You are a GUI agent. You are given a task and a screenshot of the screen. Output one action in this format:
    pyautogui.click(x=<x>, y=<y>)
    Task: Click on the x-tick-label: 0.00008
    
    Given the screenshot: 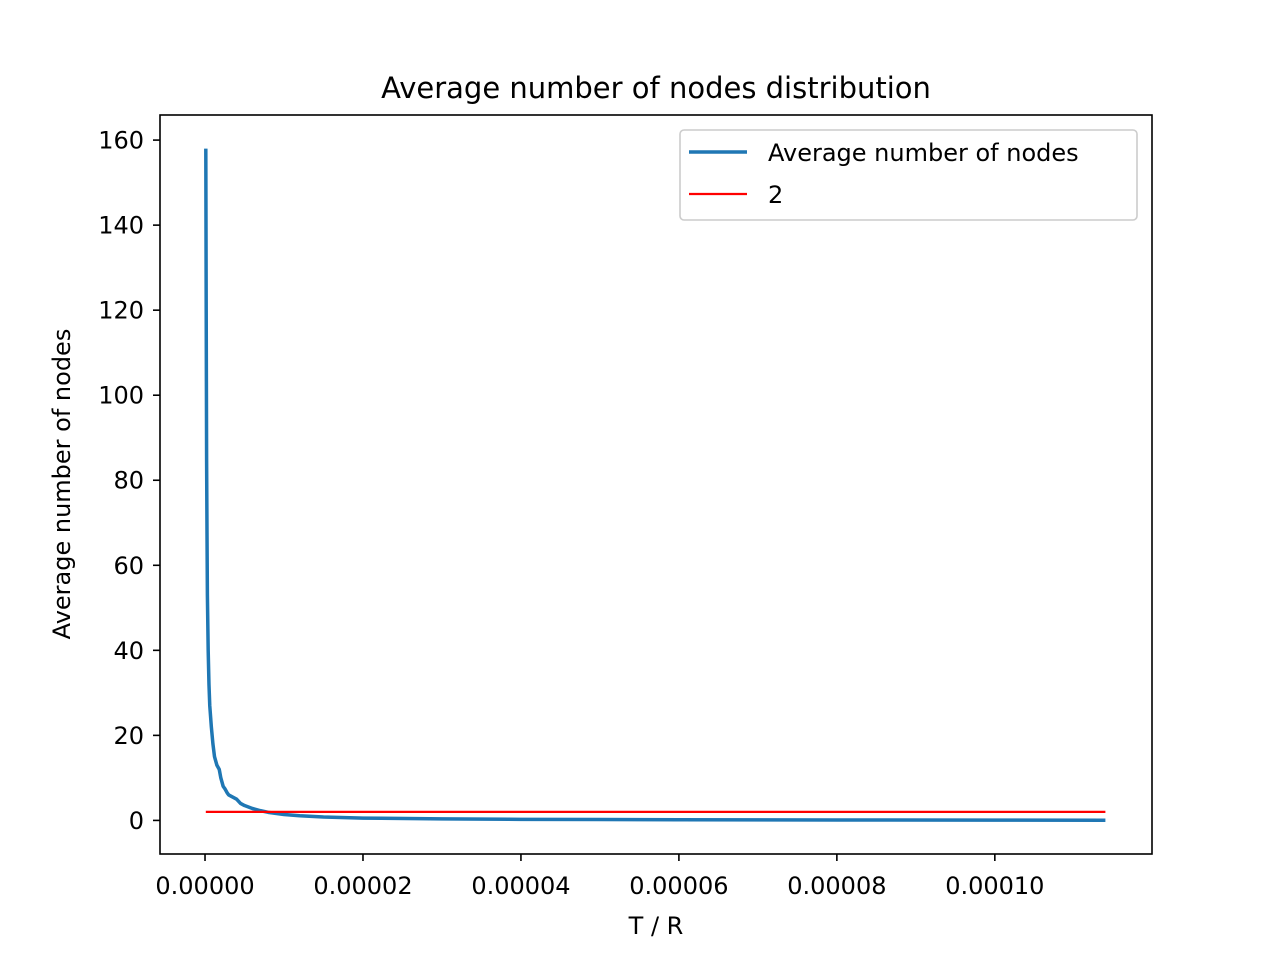 What is the action you would take?
    pyautogui.click(x=836, y=886)
    